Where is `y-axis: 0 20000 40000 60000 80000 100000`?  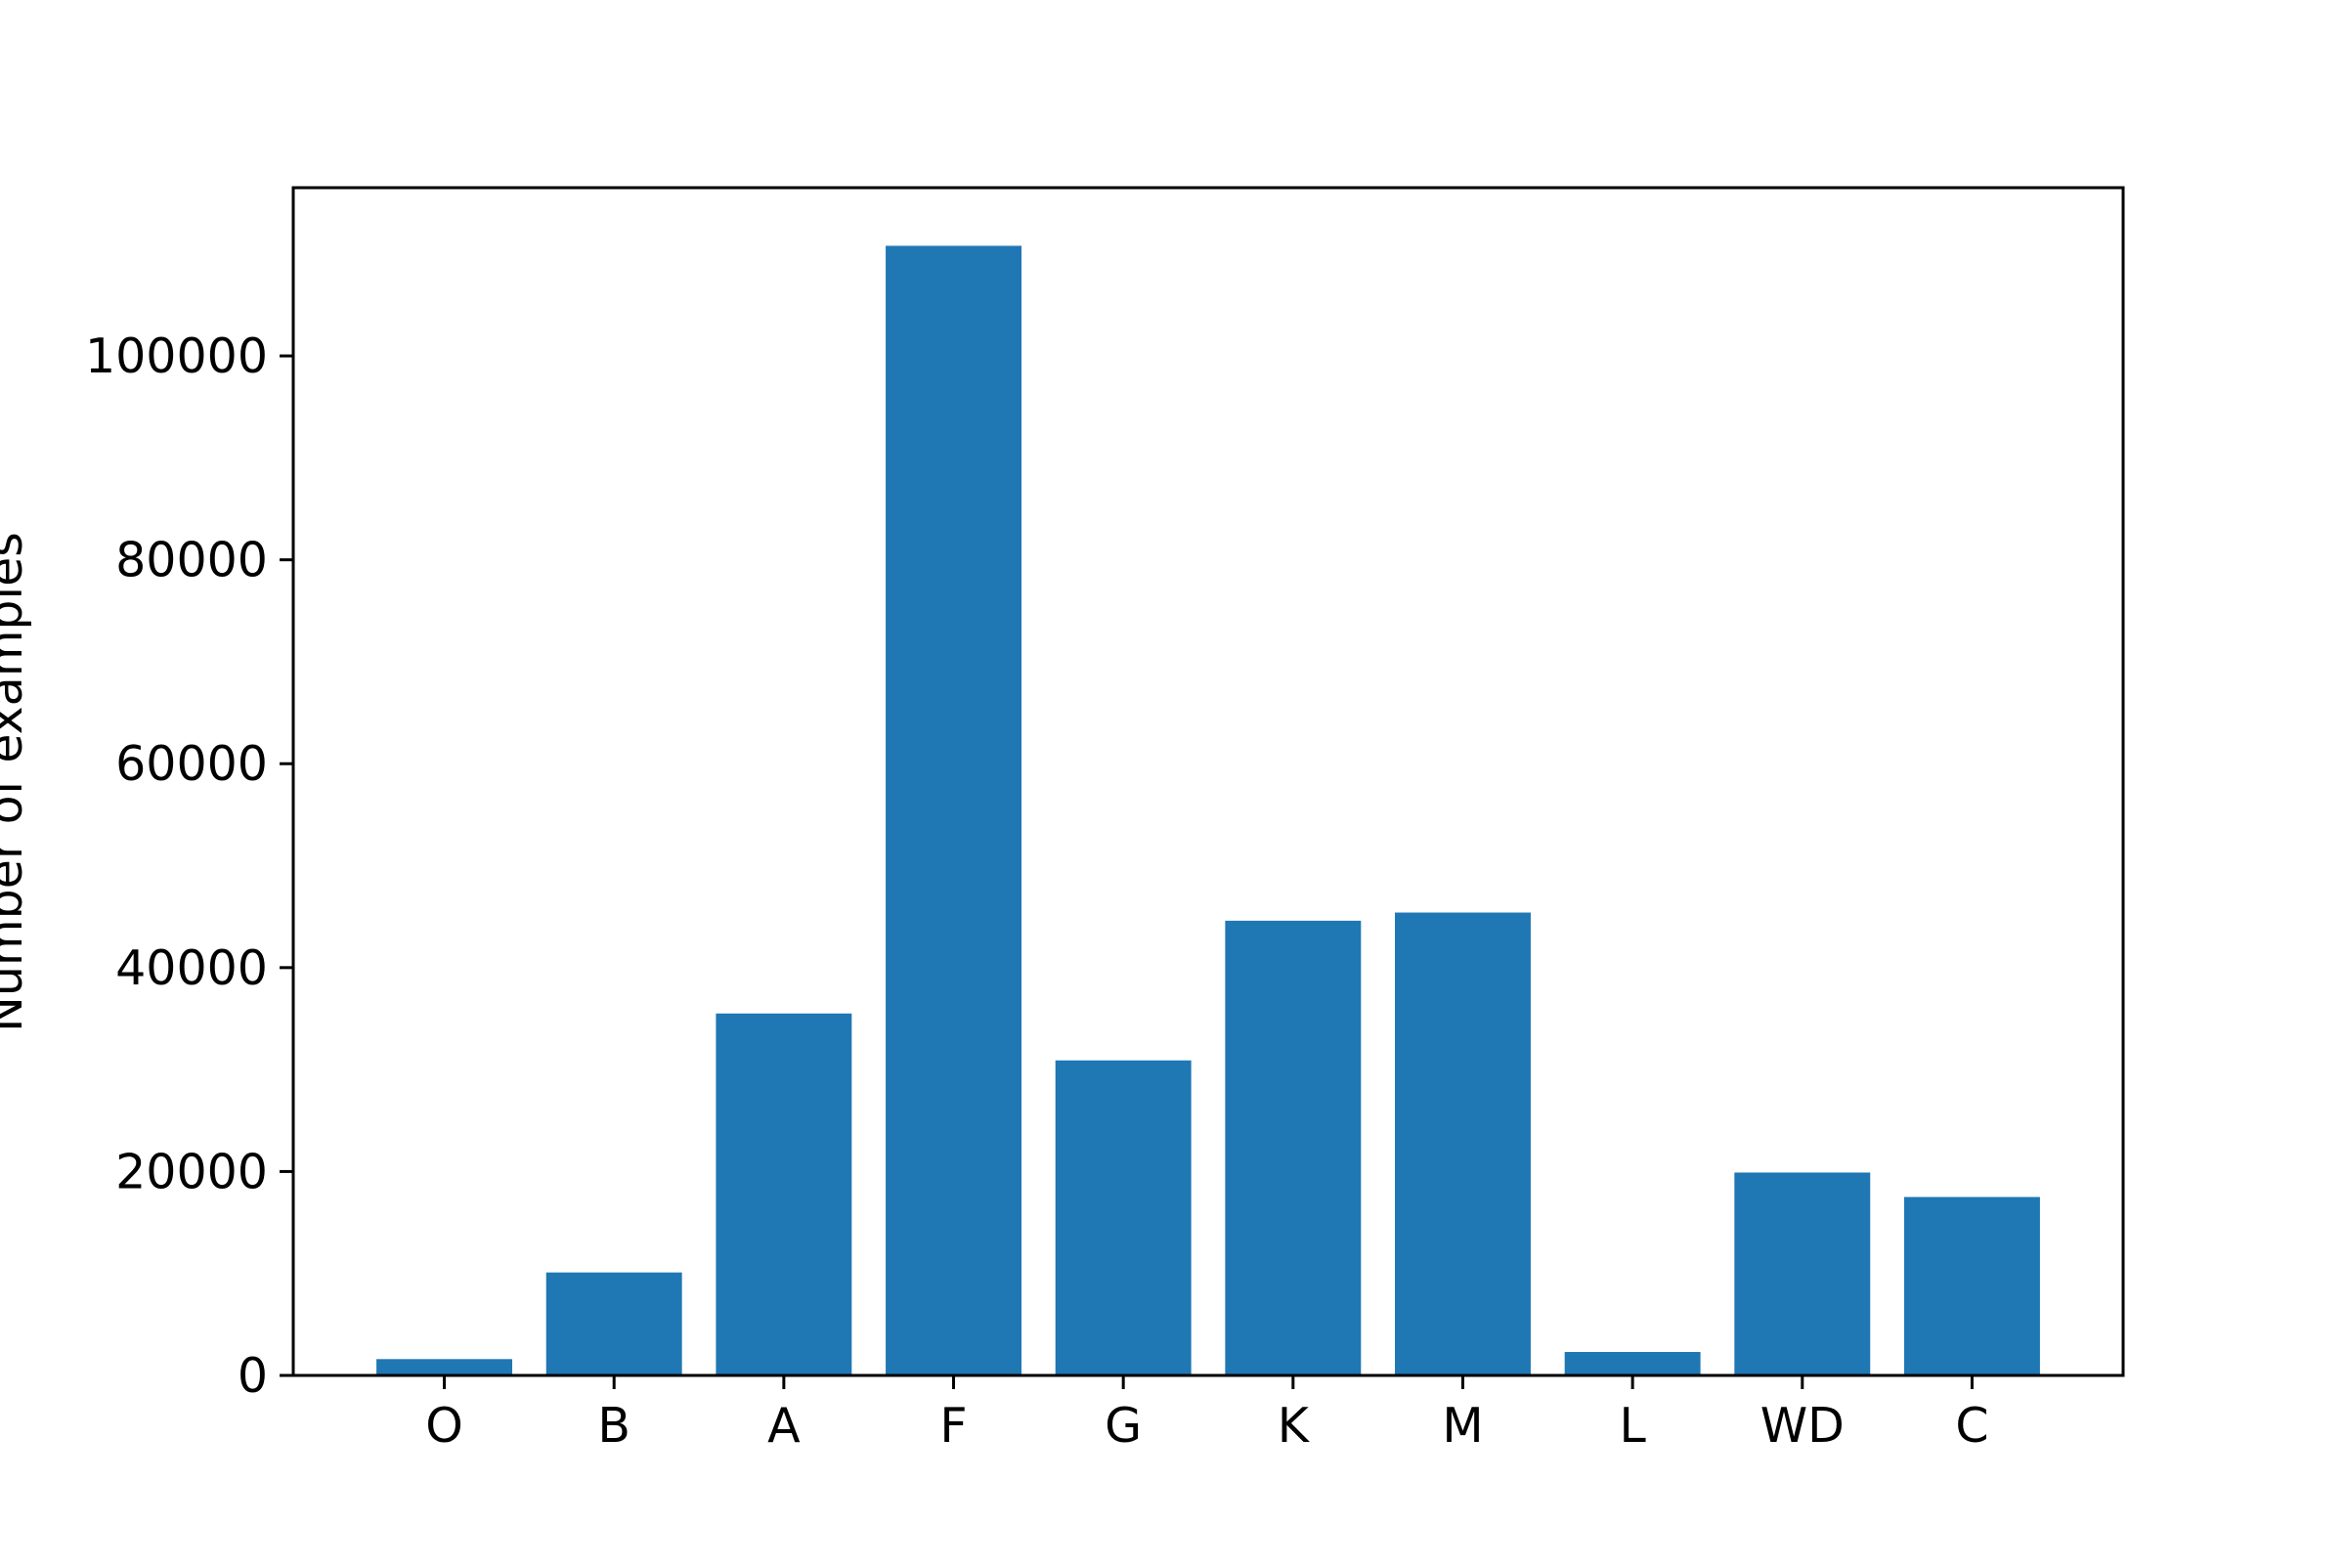 y-axis: 0 20000 40000 60000 80000 100000 is located at coordinates (189, 866).